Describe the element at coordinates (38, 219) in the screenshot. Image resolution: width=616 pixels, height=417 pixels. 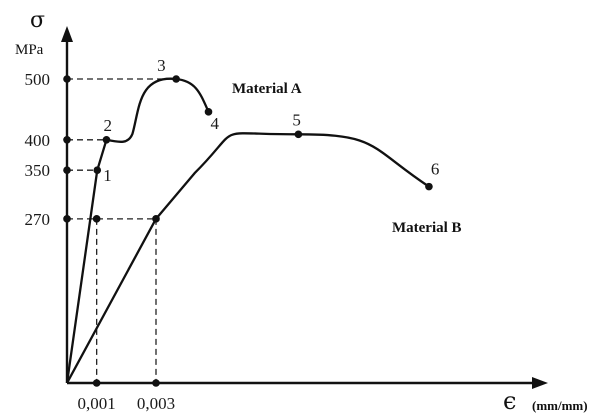
I see `y-tick-label-270: 270` at that location.